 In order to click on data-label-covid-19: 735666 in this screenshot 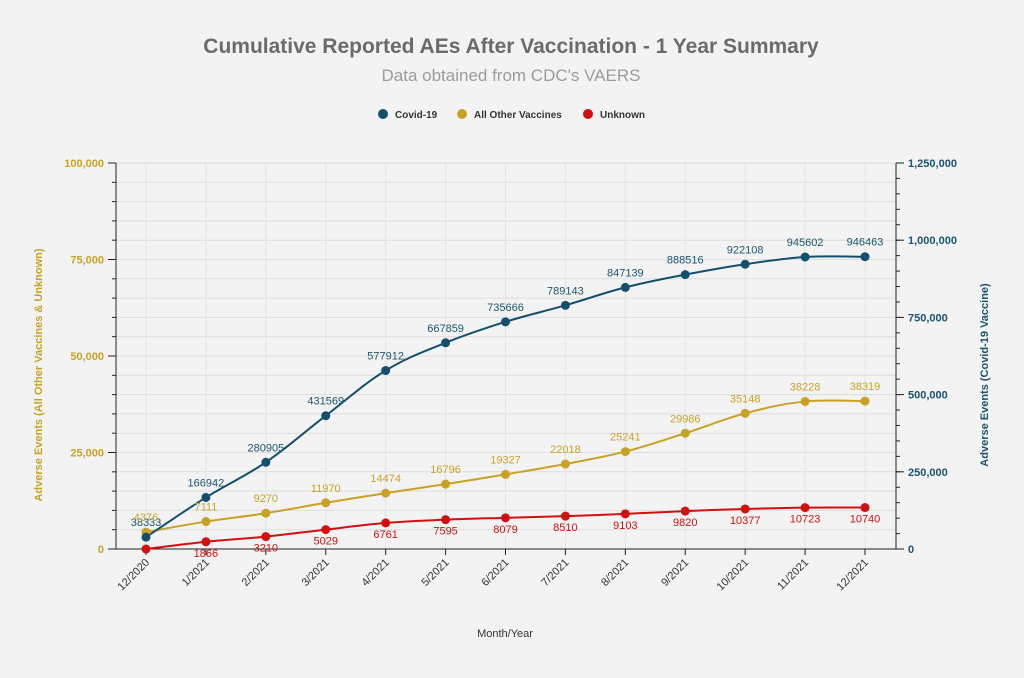, I will do `click(505, 308)`.